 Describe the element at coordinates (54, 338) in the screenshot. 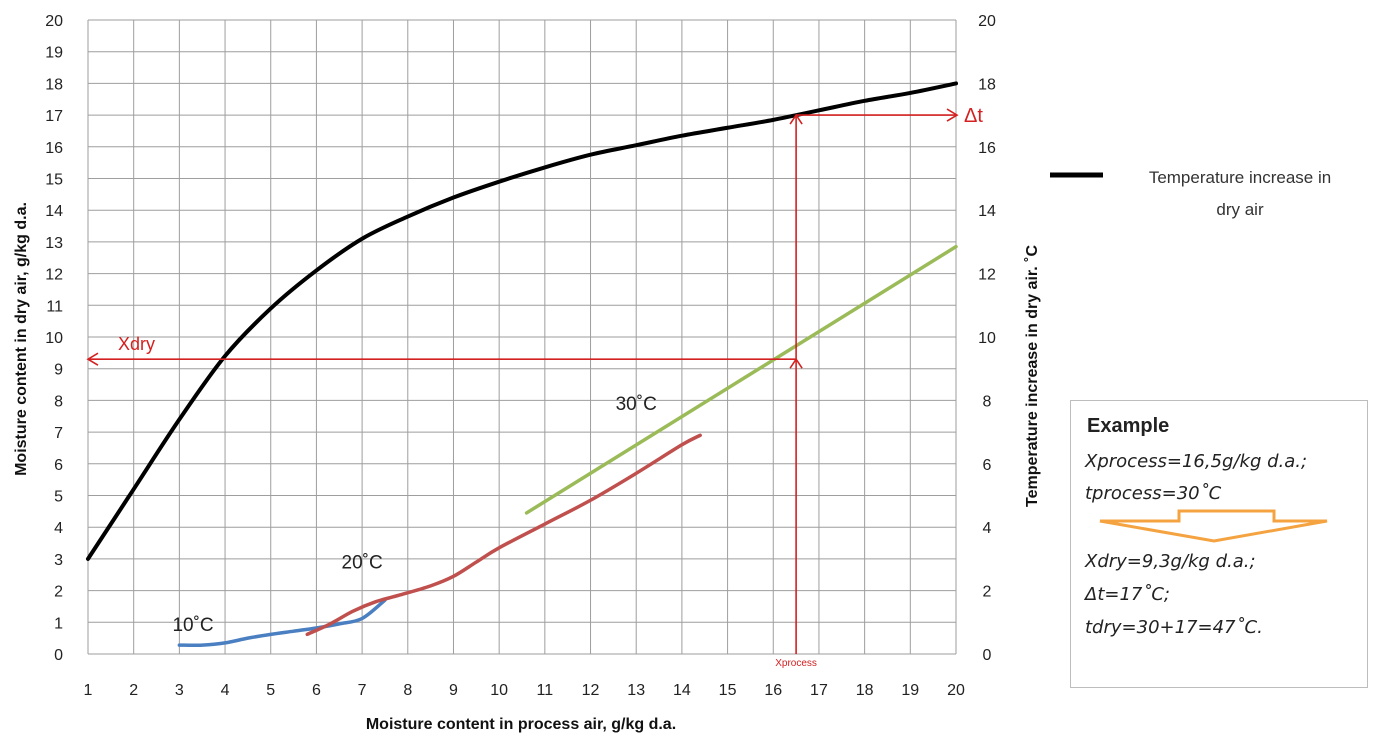

I see `y-tick-label: 10` at that location.